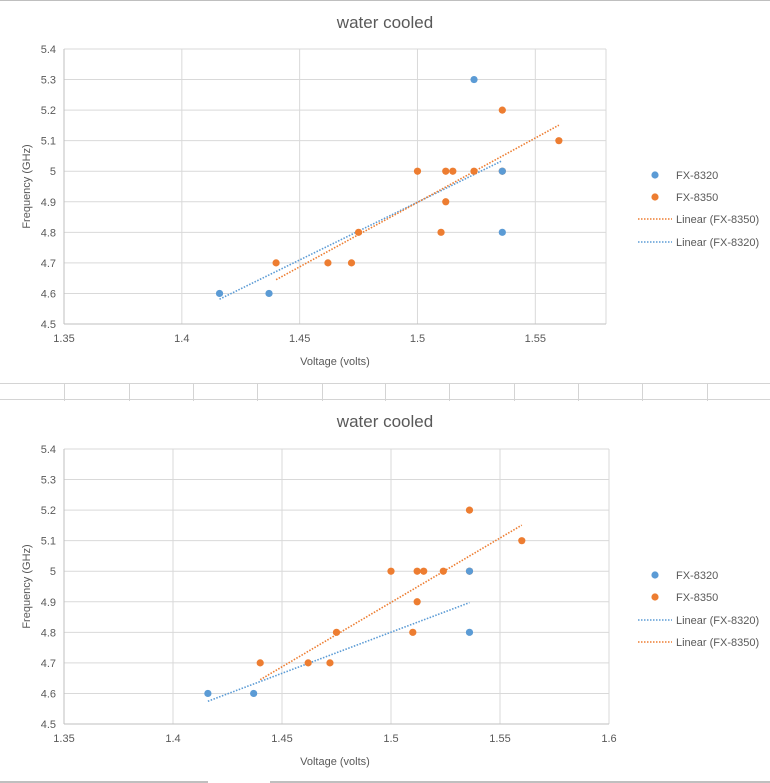 This screenshot has height=783, width=770. What do you see at coordinates (608, 739) in the screenshot?
I see `x-tick-label: 1.6` at bounding box center [608, 739].